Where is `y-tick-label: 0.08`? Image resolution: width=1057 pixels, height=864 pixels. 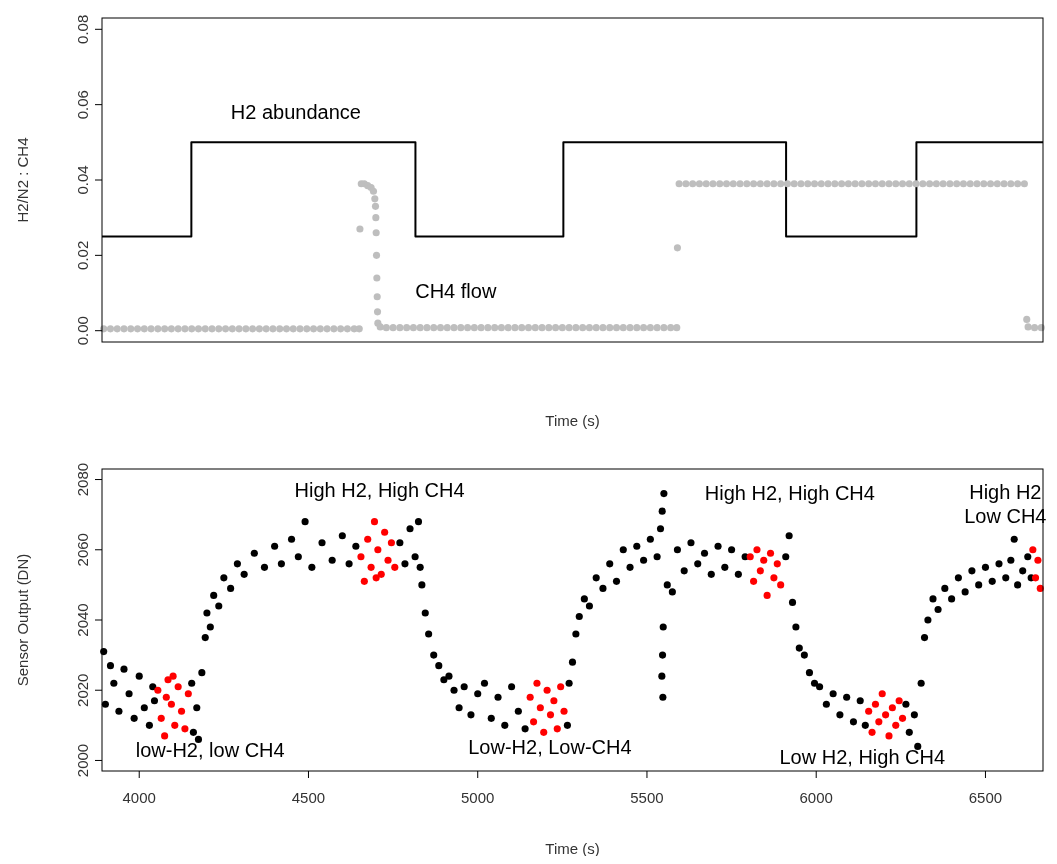 y-tick-label: 0.08 is located at coordinates (82, 29).